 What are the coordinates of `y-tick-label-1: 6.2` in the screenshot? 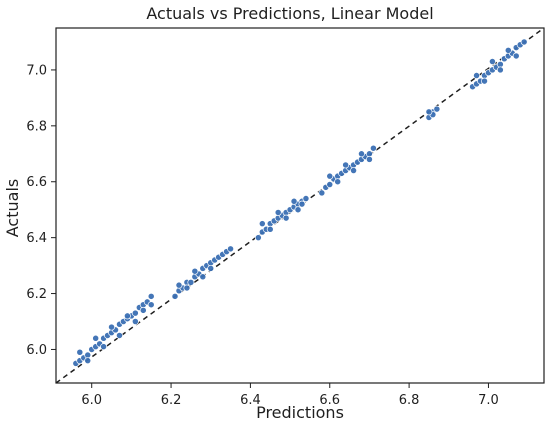 It's located at (36, 294).